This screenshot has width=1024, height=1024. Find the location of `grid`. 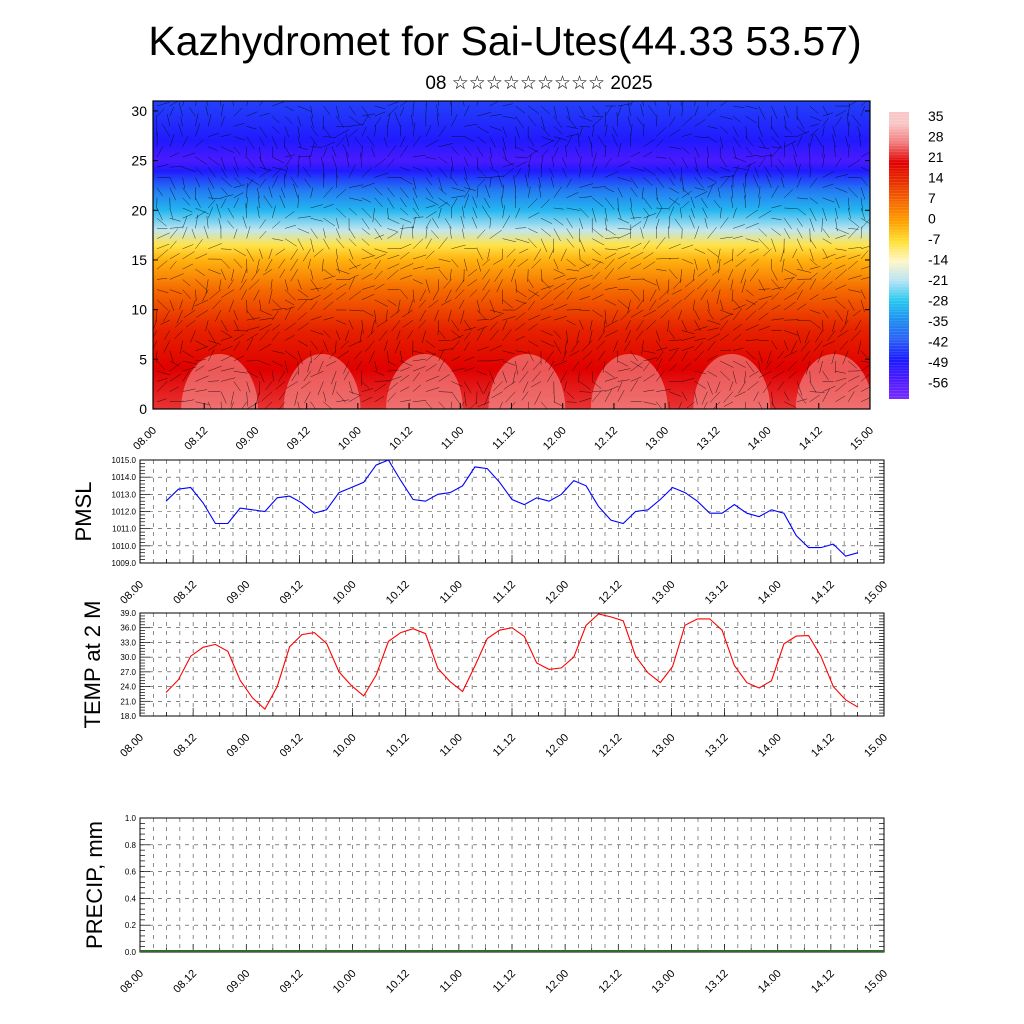

grid is located at coordinates (512, 664).